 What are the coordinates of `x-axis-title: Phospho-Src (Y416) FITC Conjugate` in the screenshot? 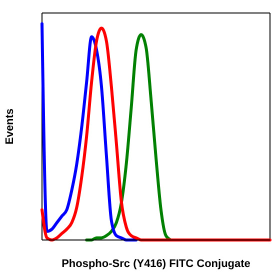 It's located at (156, 264).